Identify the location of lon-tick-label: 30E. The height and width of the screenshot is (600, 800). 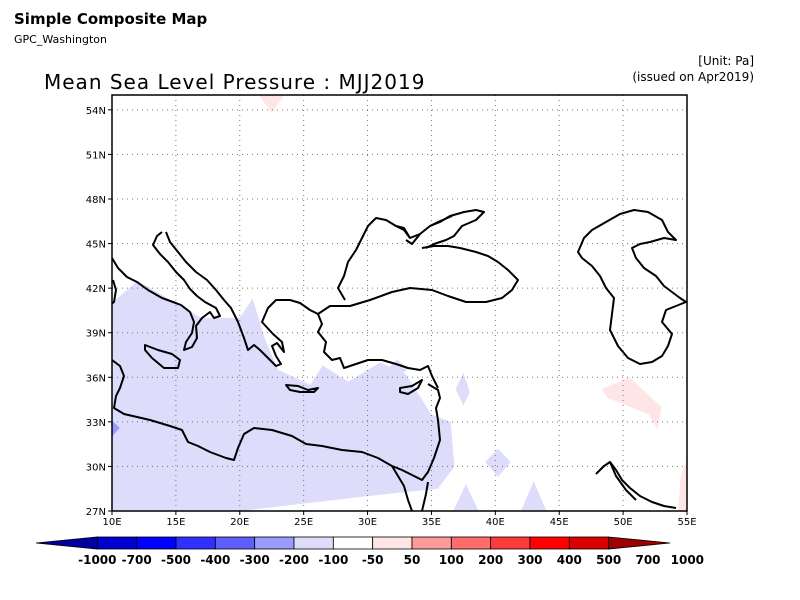
(367, 522).